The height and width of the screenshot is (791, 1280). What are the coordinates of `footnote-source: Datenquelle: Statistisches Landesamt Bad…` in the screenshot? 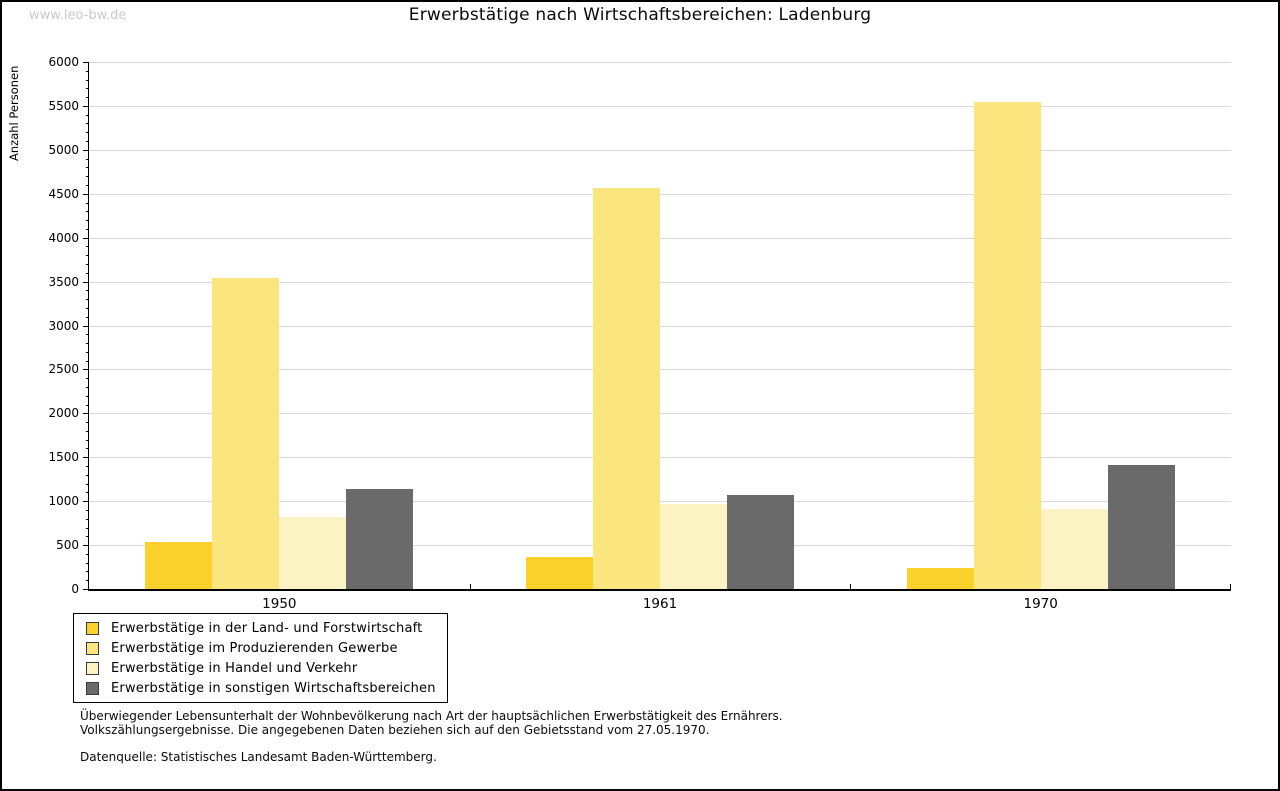 It's located at (258, 757).